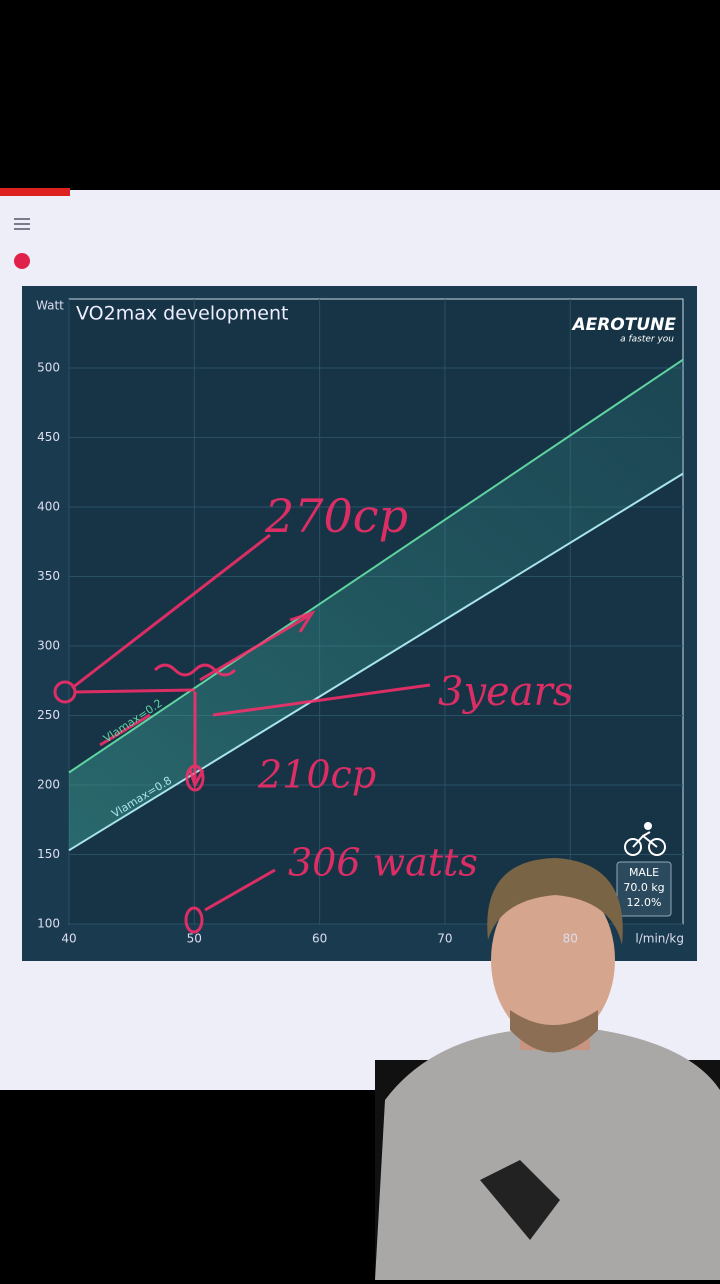  Describe the element at coordinates (645, 839) in the screenshot. I see `bike-icon` at that location.